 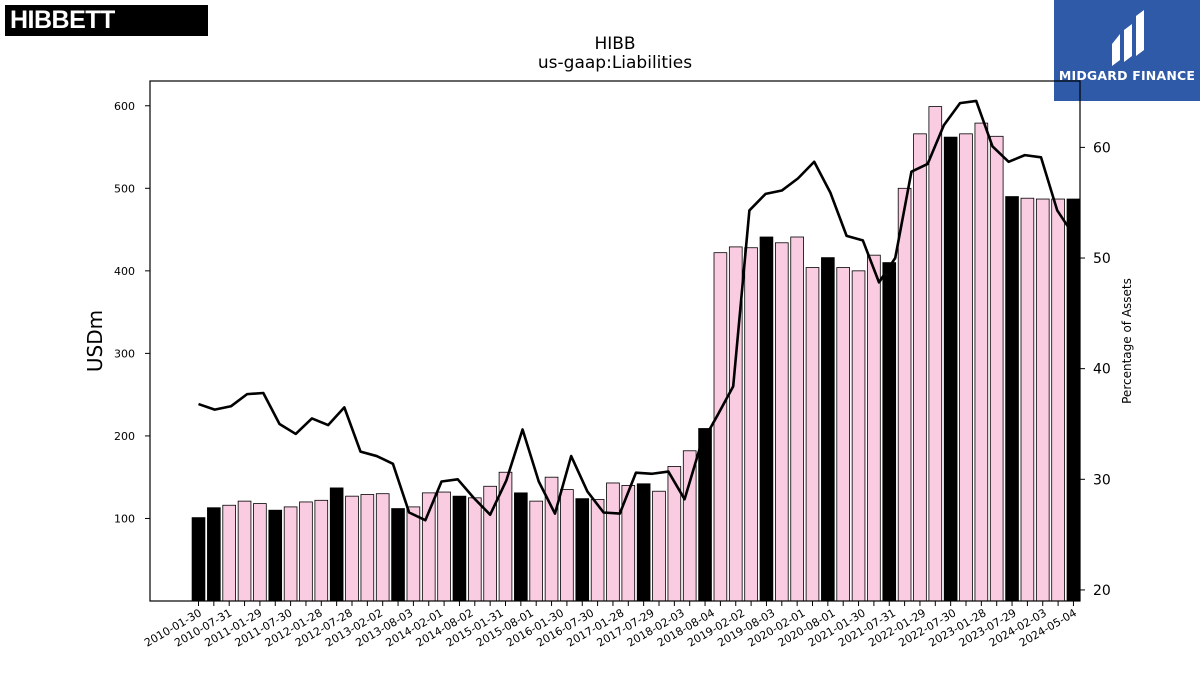 What do you see at coordinates (1102, 591) in the screenshot?
I see `y2-tick-label: 20` at bounding box center [1102, 591].